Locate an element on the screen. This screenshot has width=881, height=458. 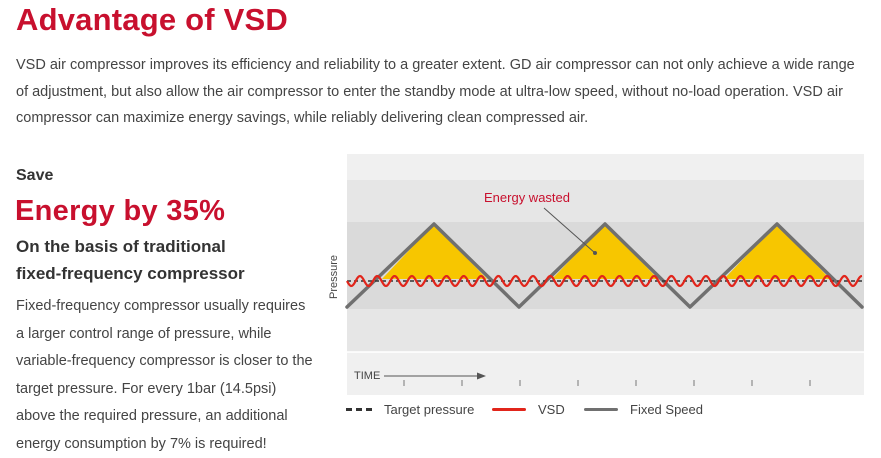
legend-gray-swatch is located at coordinates (601, 409).